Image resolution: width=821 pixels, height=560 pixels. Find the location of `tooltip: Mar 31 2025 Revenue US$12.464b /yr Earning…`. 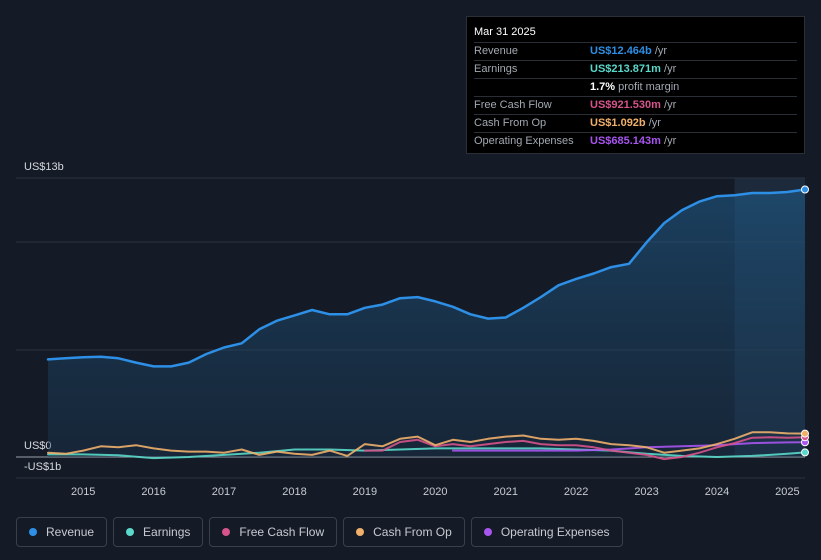

tooltip: Mar 31 2025 Revenue US$12.464b /yr Earning… is located at coordinates (635, 85).